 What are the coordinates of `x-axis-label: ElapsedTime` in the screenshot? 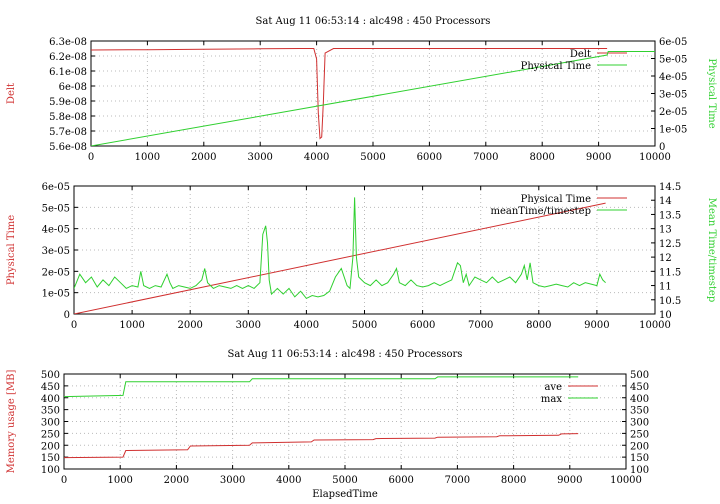 It's located at (345, 494).